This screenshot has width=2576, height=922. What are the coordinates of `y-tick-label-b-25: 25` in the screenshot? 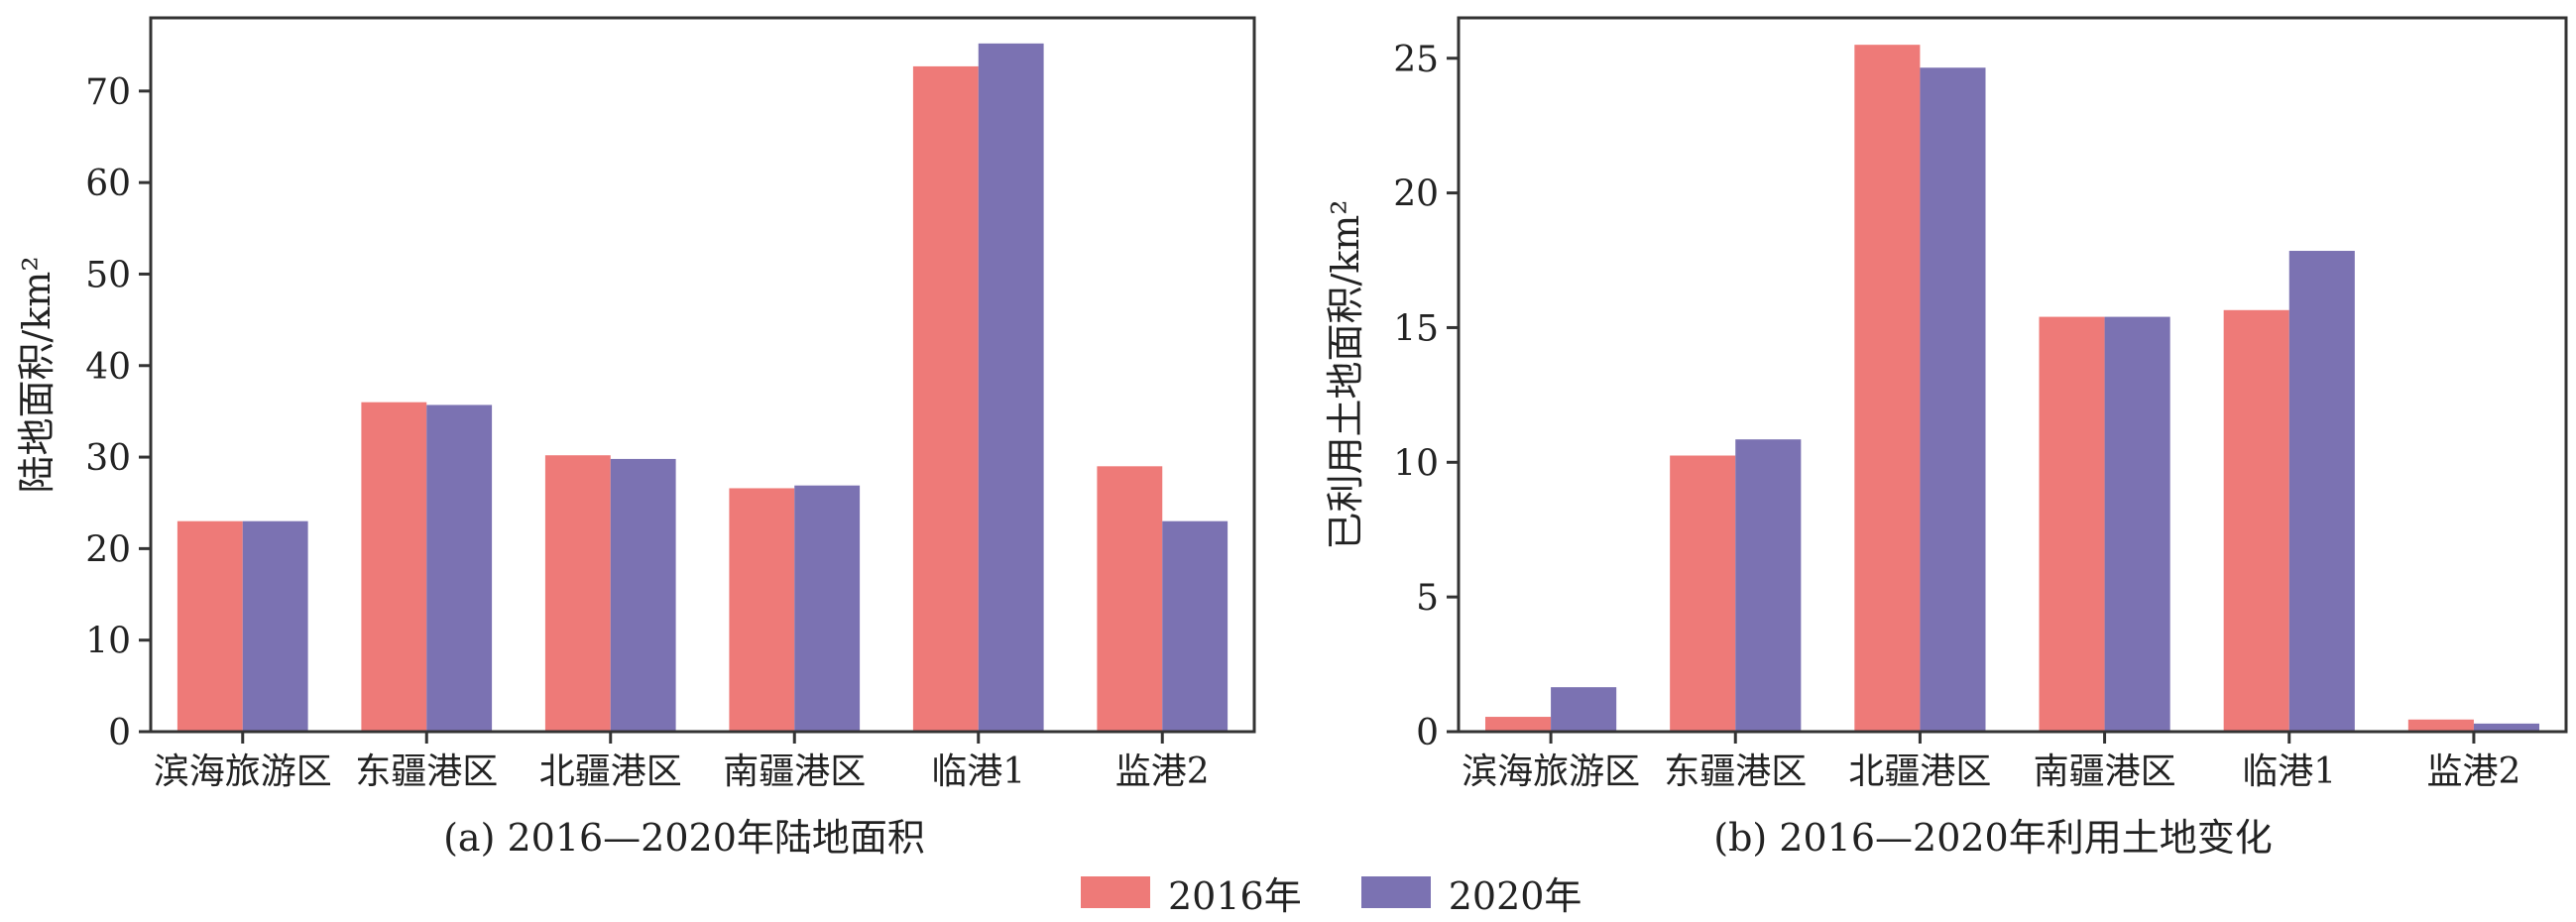 It's located at (1416, 60).